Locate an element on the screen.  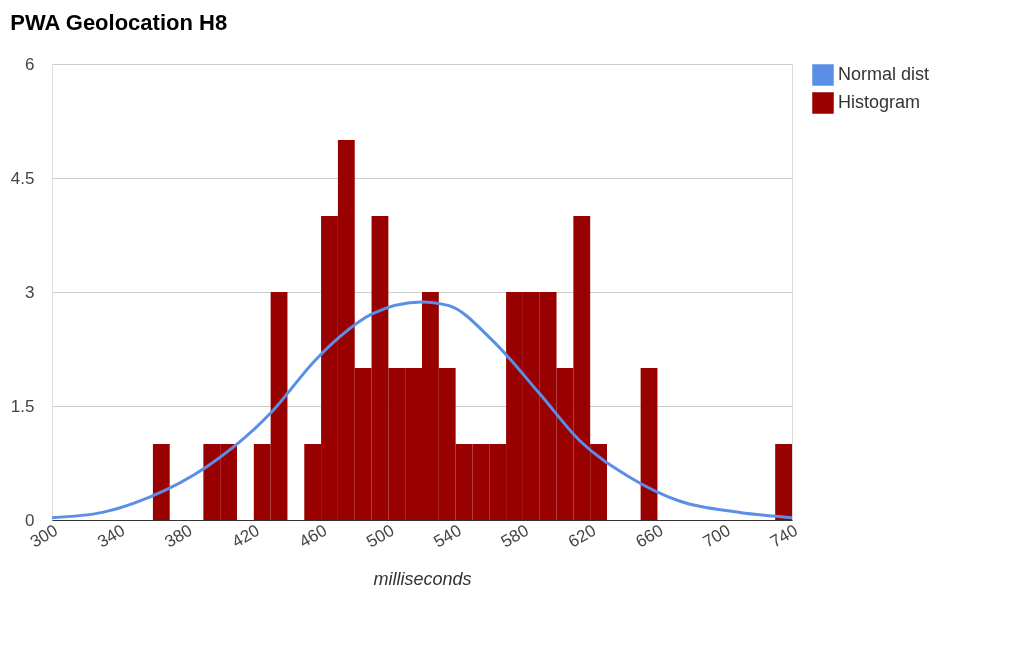
y-tick-label: 6 is located at coordinates (30, 64).